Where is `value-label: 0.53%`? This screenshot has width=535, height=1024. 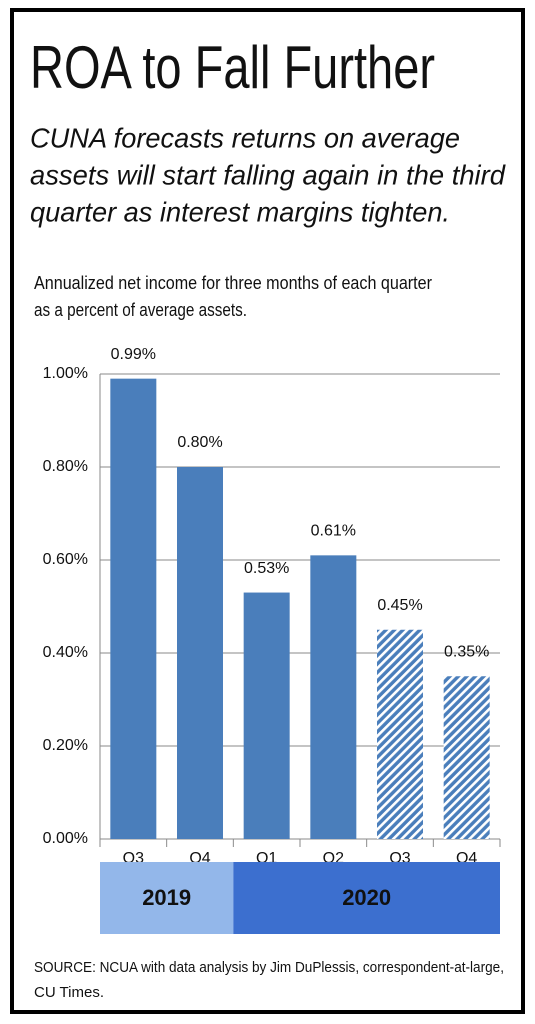 value-label: 0.53% is located at coordinates (266, 568).